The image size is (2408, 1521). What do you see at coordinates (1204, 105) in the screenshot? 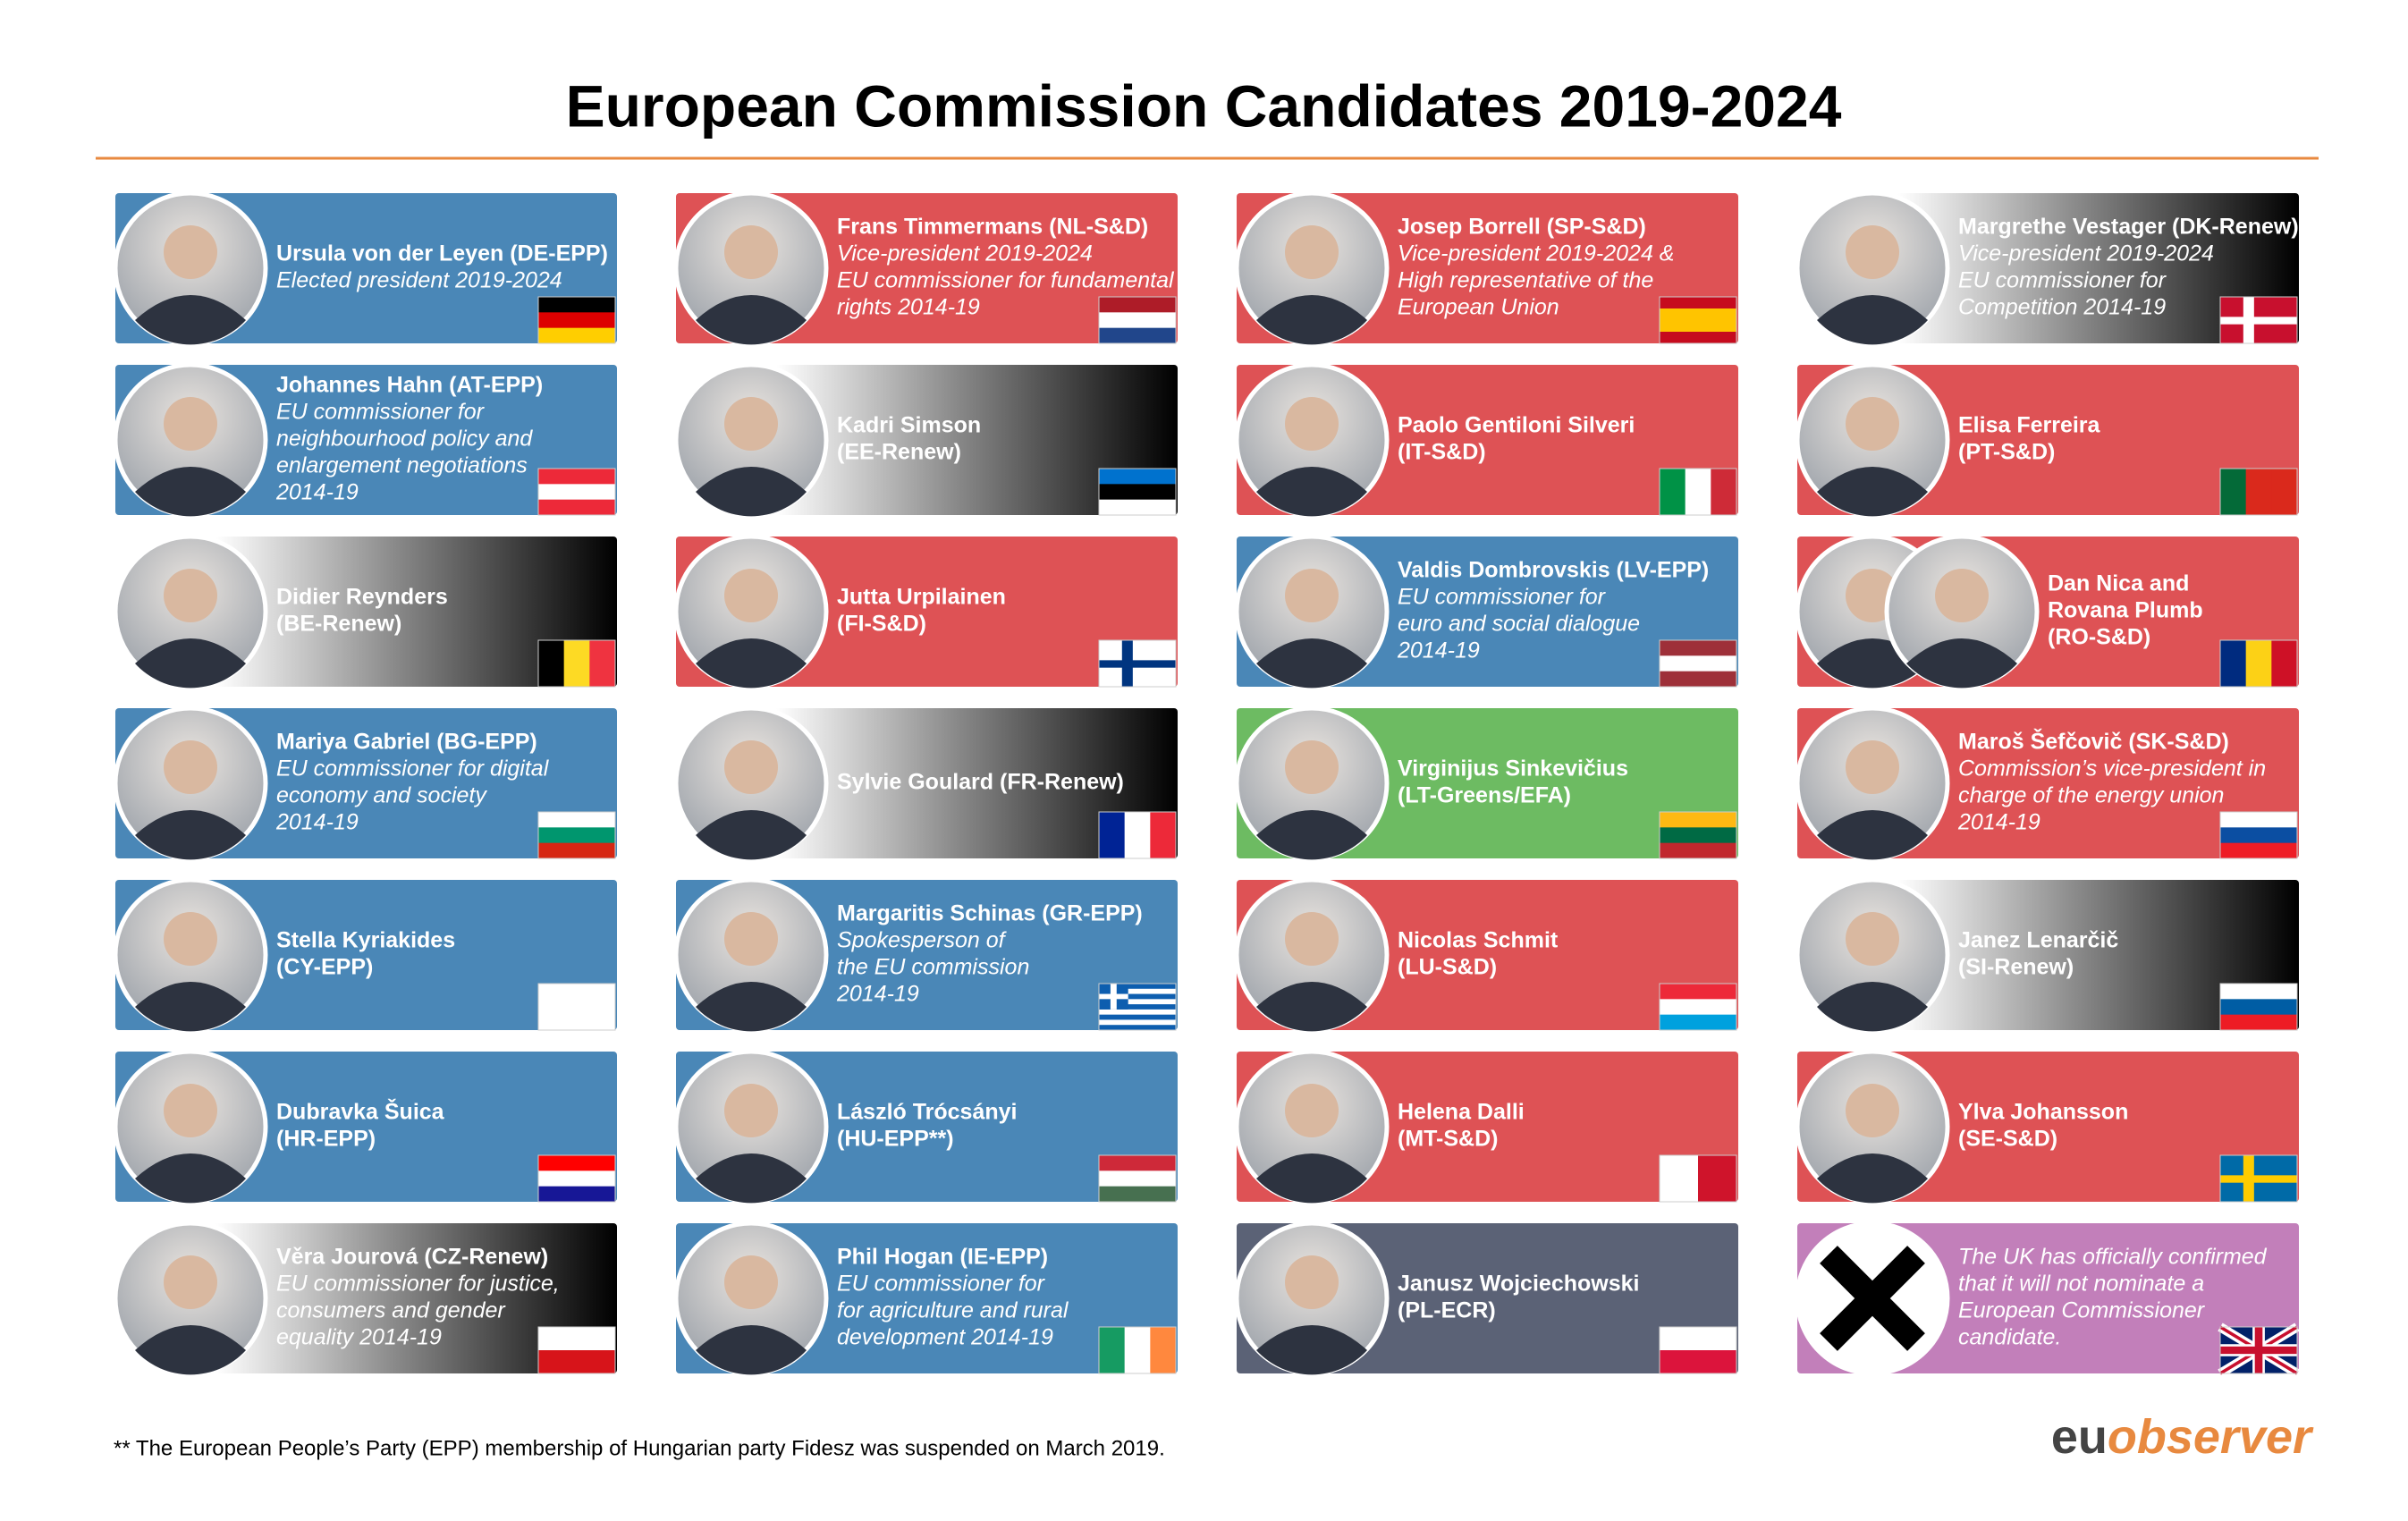
I see `title: European Commission Candidates 2019-2024` at bounding box center [1204, 105].